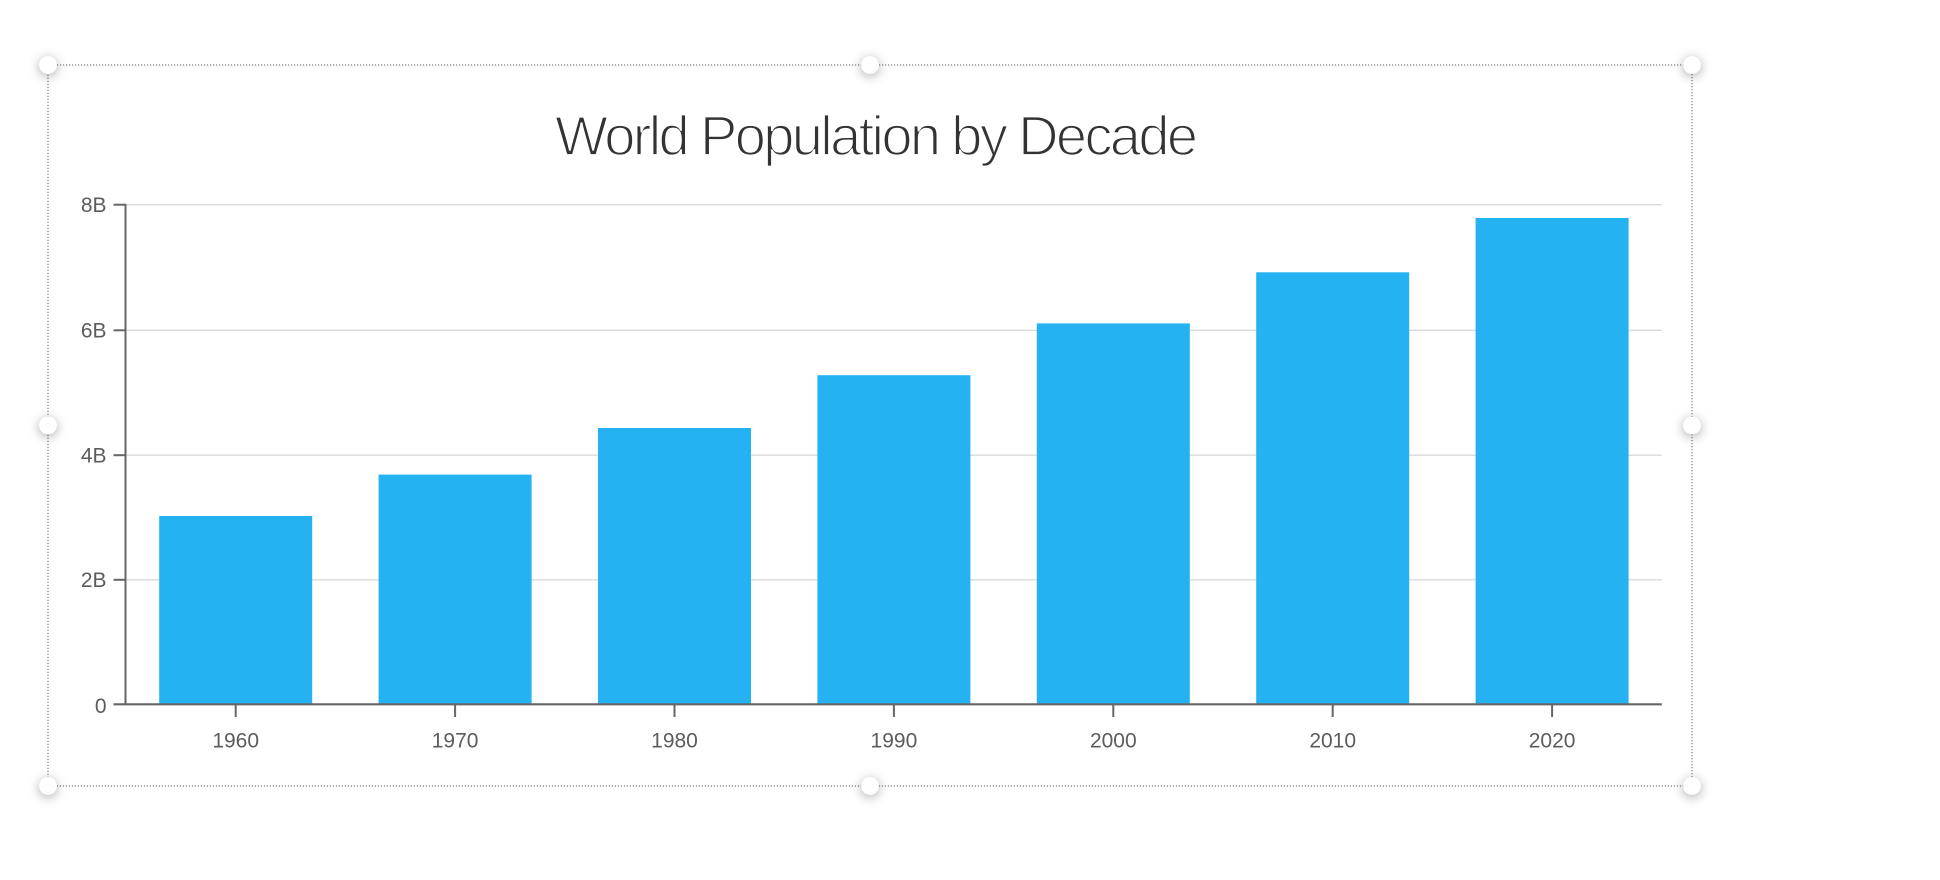 The width and height of the screenshot is (1940, 880). Describe the element at coordinates (455, 740) in the screenshot. I see `svg-text: 1970` at that location.